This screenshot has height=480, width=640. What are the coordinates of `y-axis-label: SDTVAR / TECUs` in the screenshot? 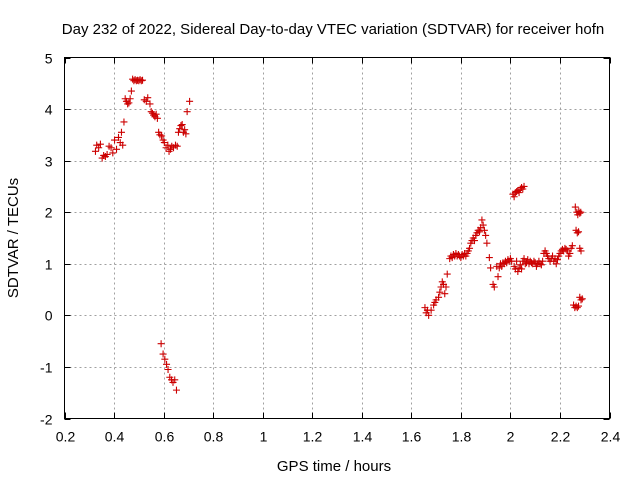 It's located at (13, 238).